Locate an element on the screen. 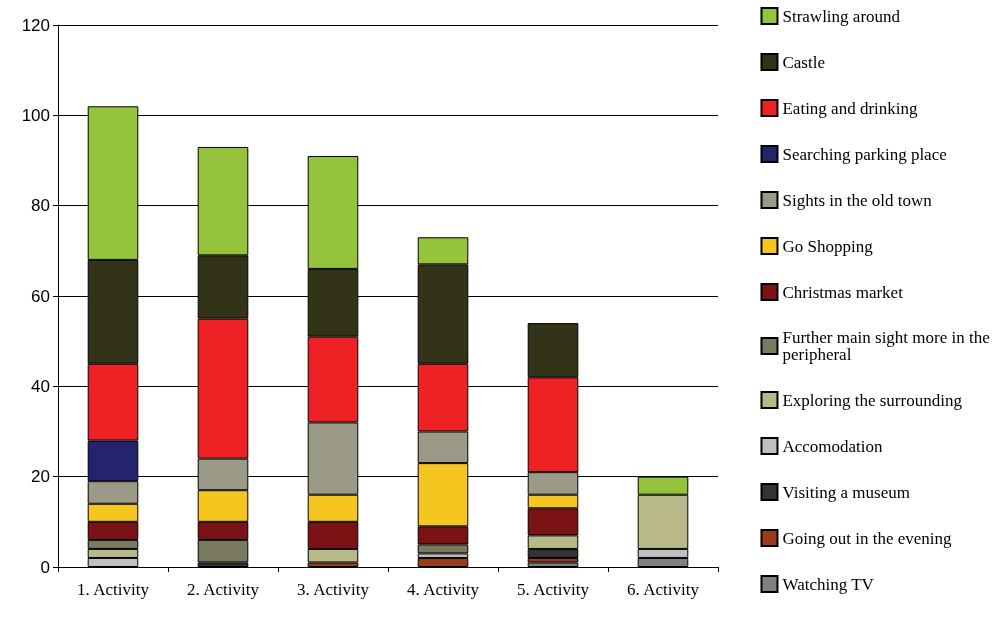 The image size is (1003, 623). legend-label: Accomodation is located at coordinates (833, 446).